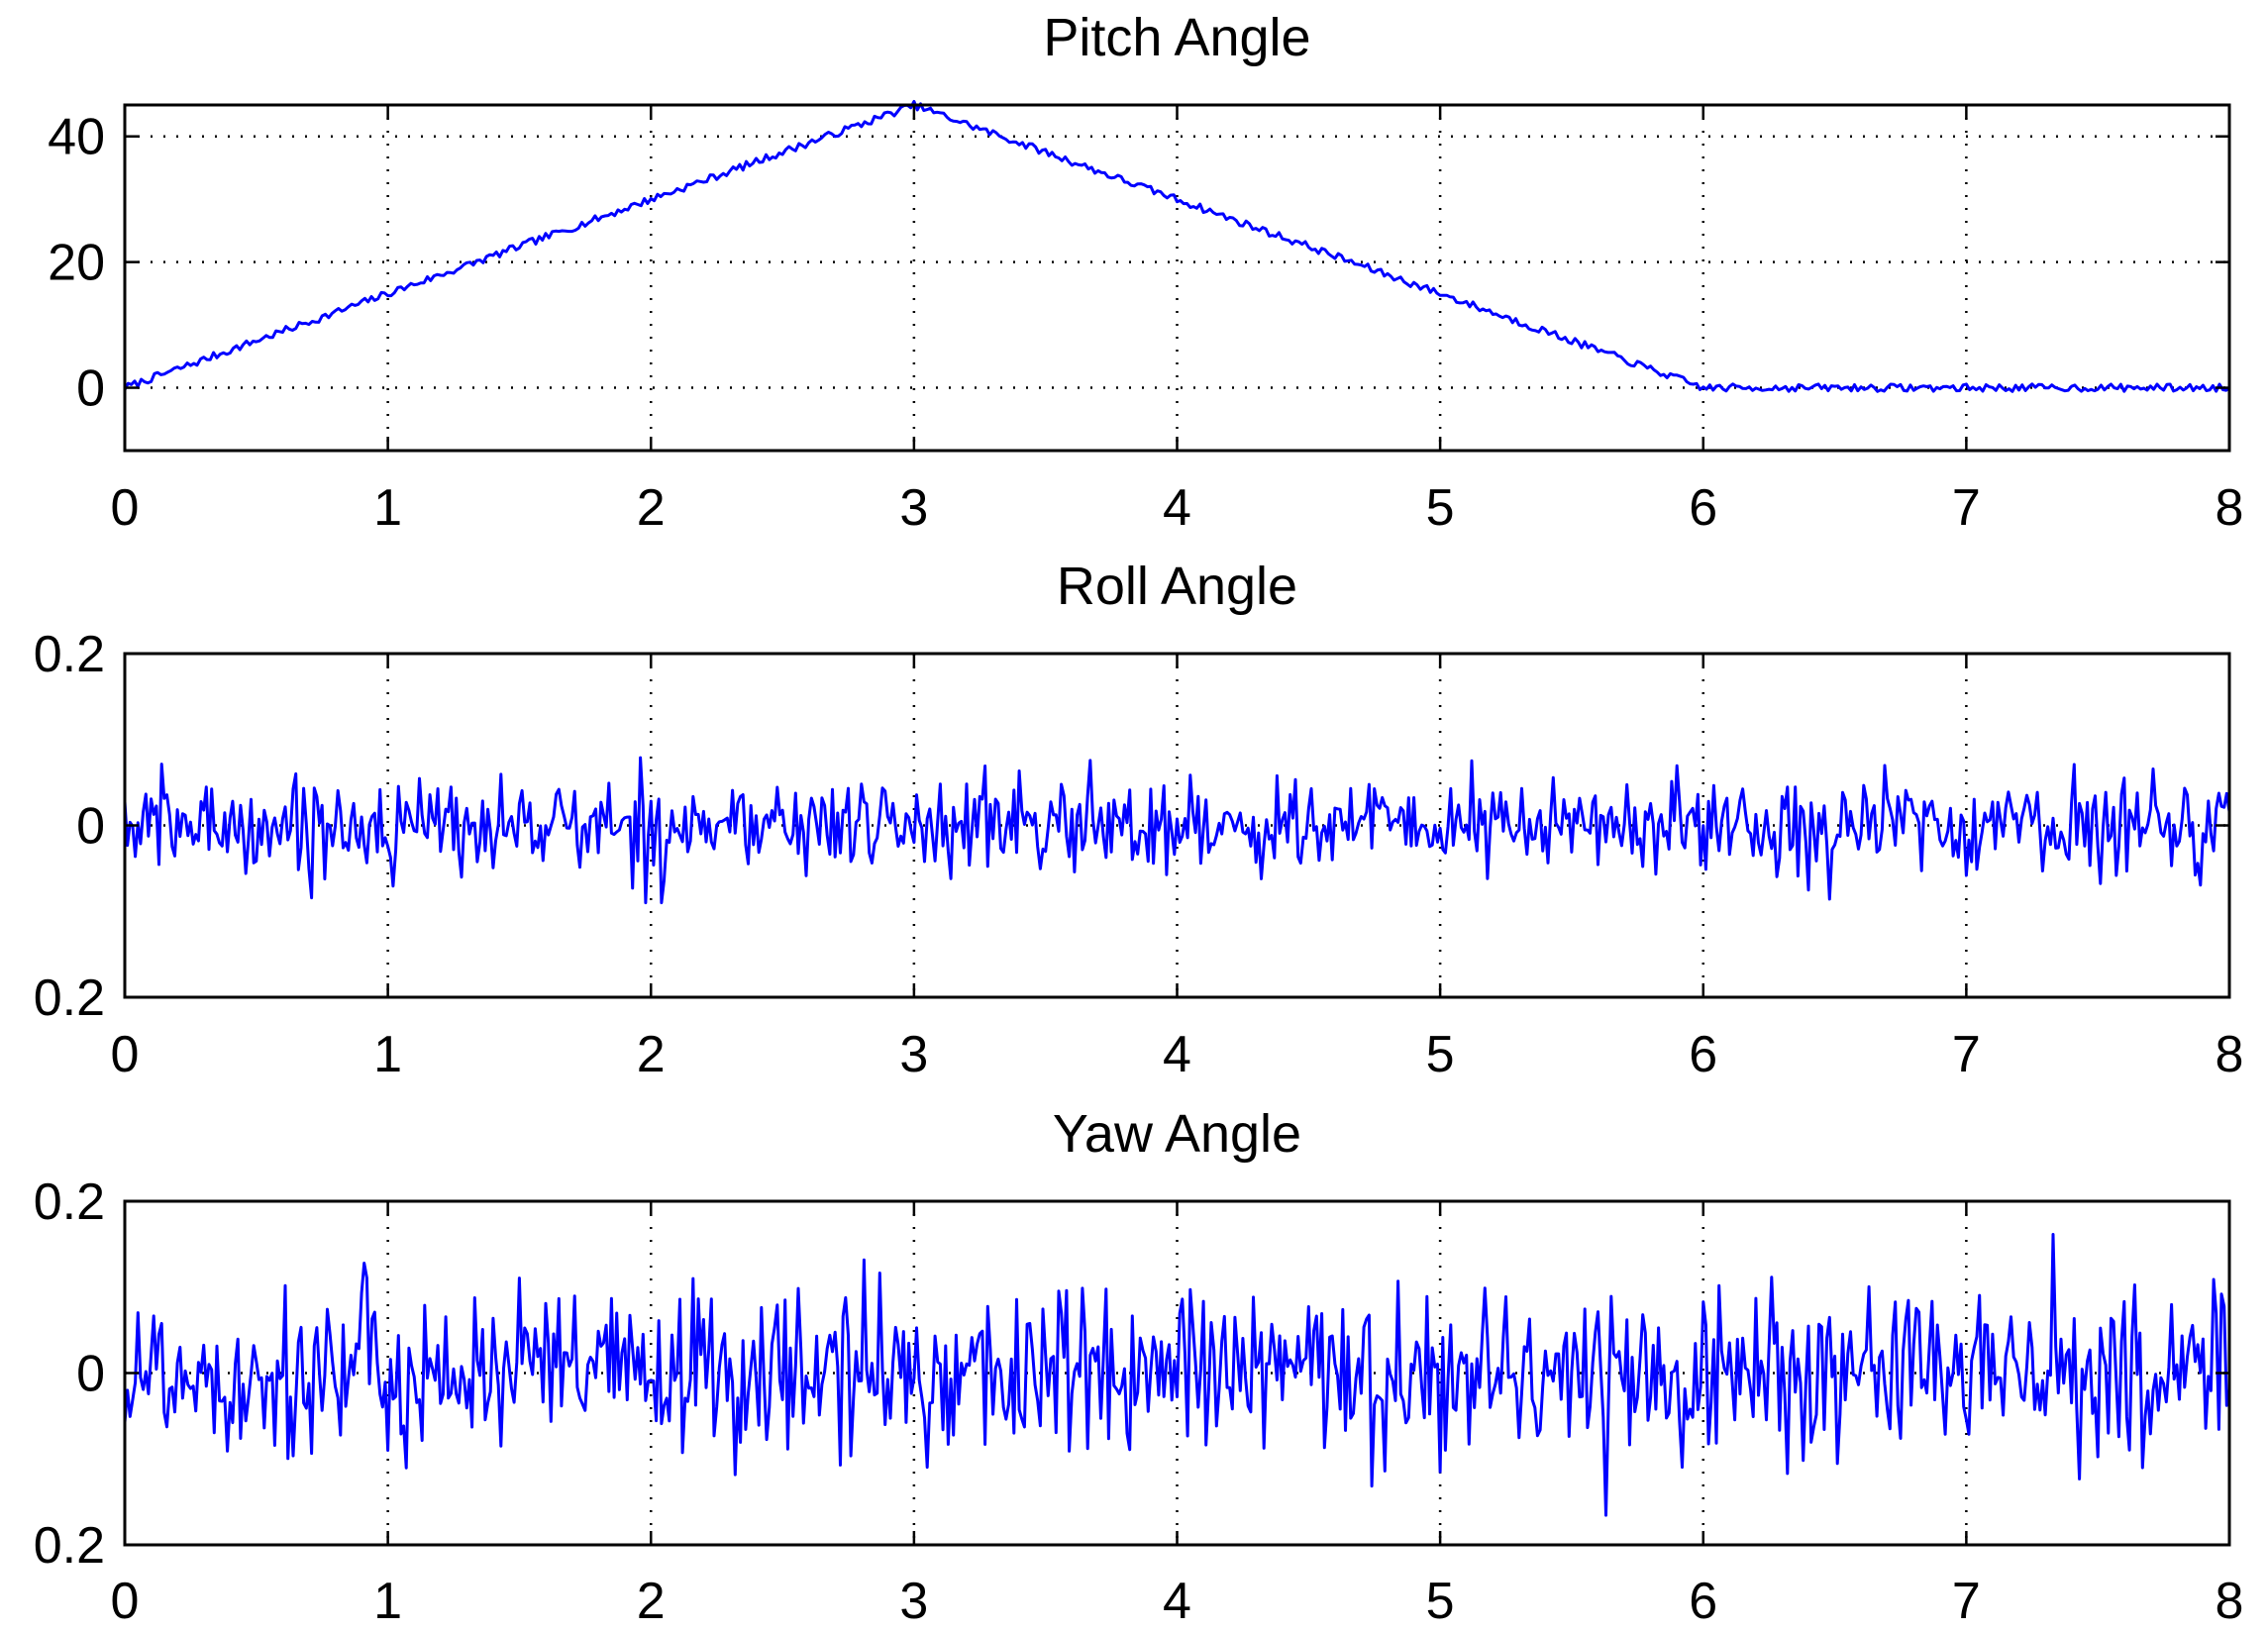 The height and width of the screenshot is (1633, 2268). What do you see at coordinates (76, 264) in the screenshot?
I see `y-tick-label: 20` at bounding box center [76, 264].